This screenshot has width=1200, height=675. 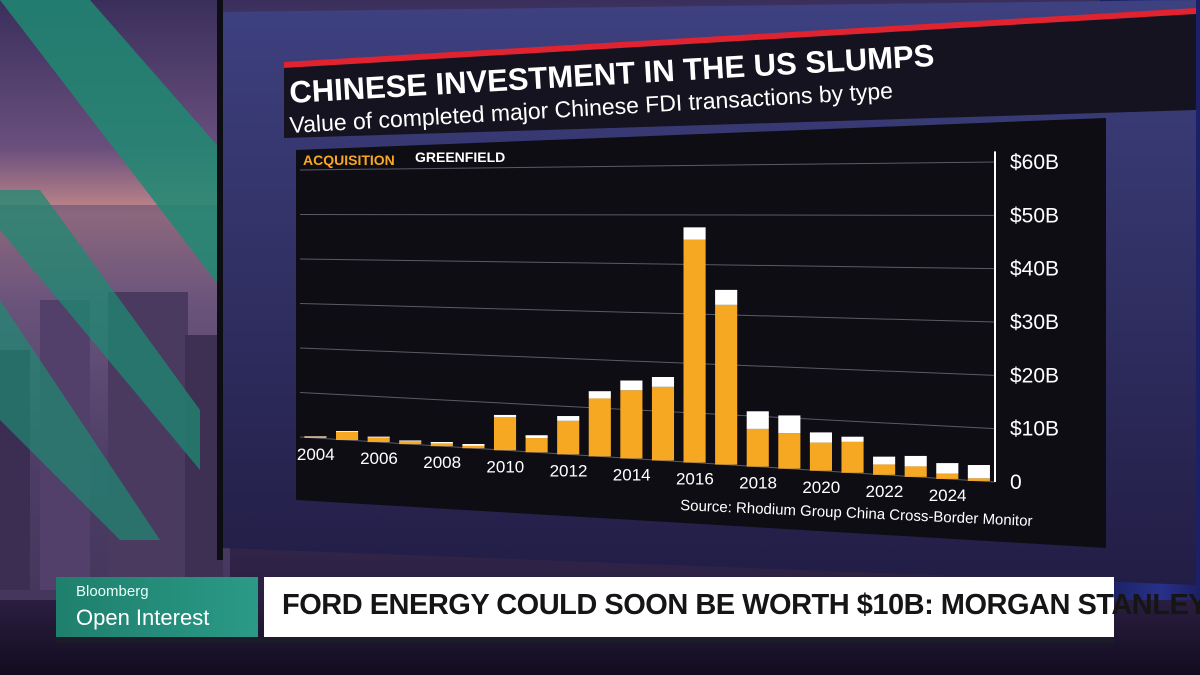 I want to click on bar-acquisition-2021, so click(x=852, y=457).